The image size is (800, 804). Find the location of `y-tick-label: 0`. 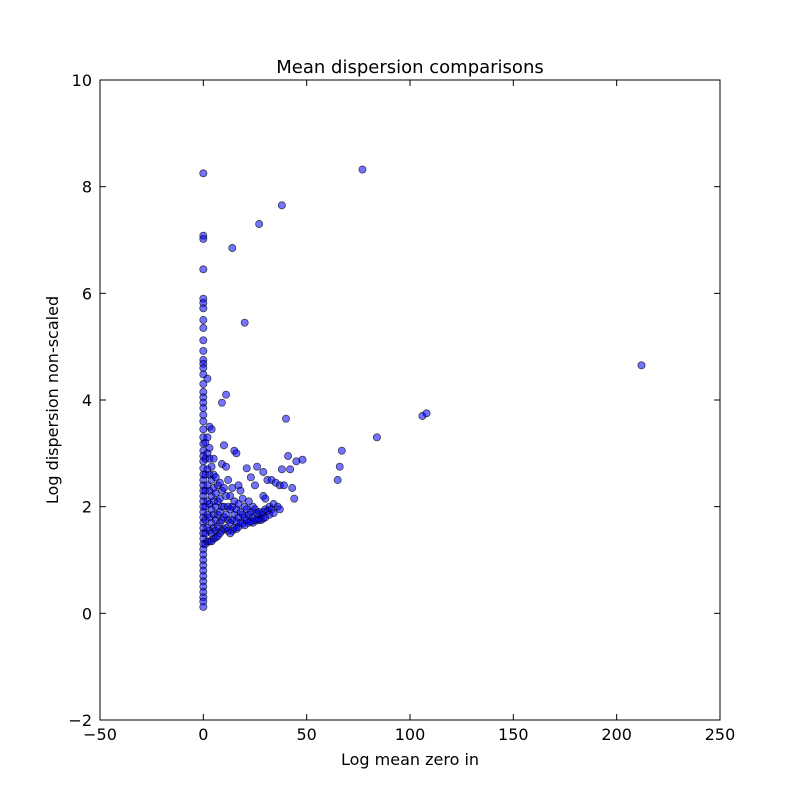

y-tick-label: 0 is located at coordinates (87, 613).